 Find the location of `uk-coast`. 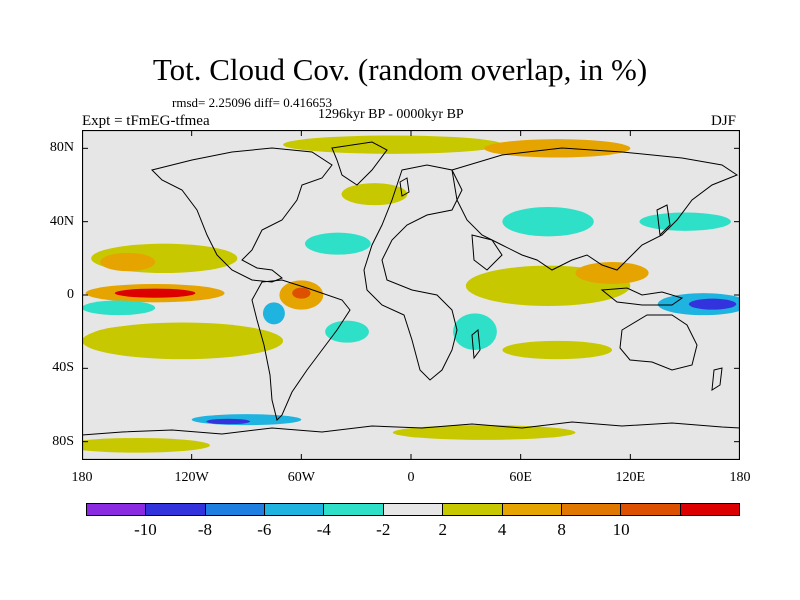

uk-coast is located at coordinates (404, 187).